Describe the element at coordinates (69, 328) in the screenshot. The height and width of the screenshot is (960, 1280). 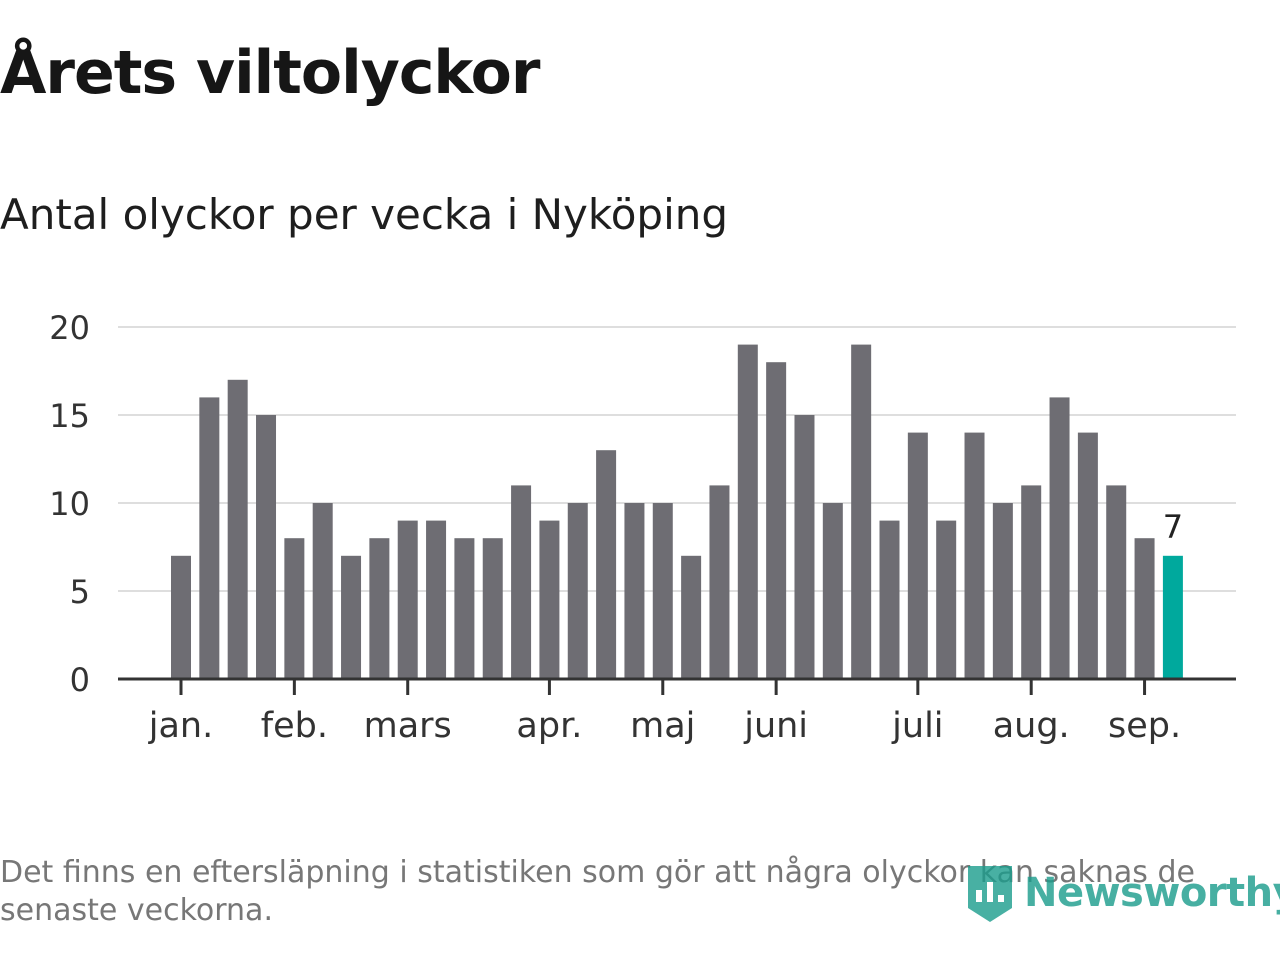
I see `y-tick-label: 20` at that location.